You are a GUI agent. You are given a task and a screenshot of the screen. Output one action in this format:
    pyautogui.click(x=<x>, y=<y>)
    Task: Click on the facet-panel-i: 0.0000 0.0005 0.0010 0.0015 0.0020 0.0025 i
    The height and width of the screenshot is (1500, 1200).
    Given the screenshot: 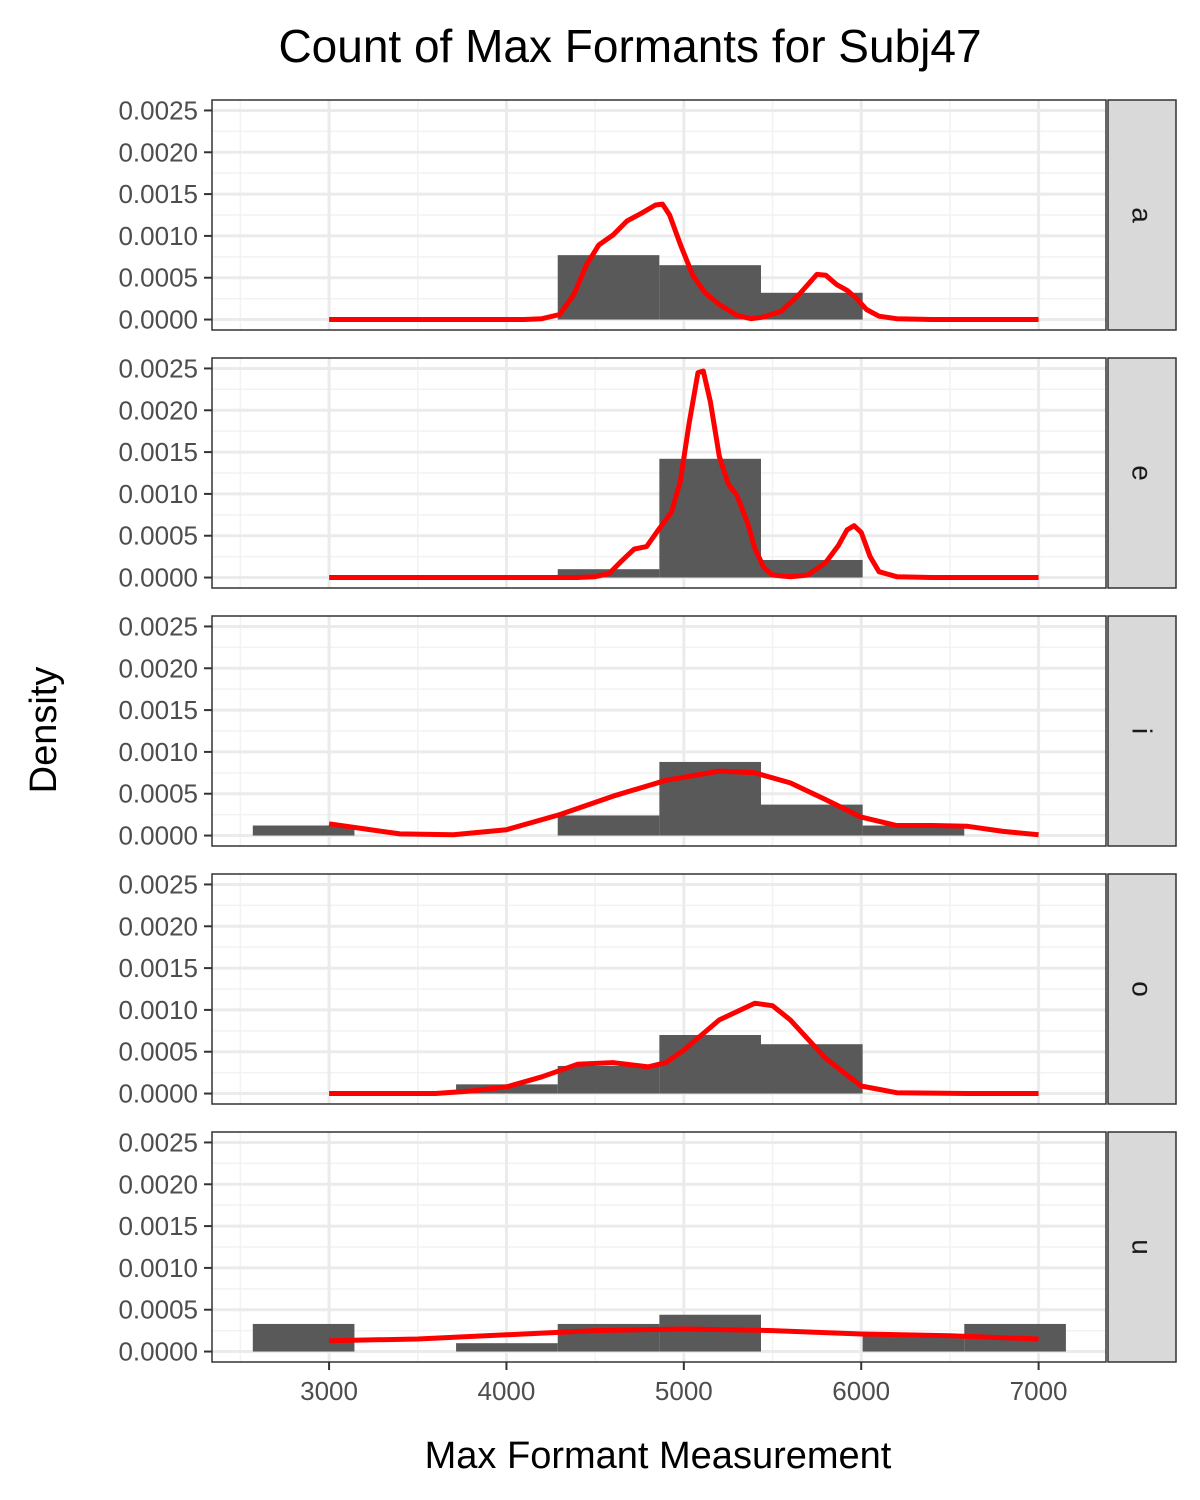 What is the action you would take?
    pyautogui.click(x=647, y=731)
    